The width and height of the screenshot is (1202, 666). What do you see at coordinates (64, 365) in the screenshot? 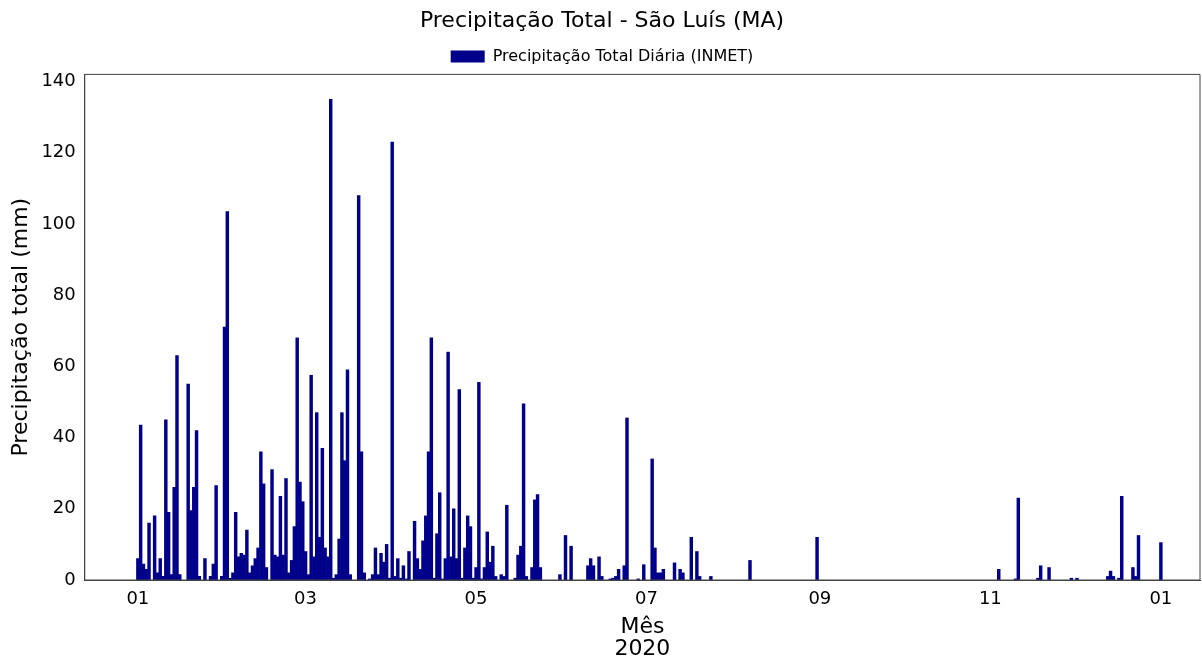
I see `y-tick-label: 60` at bounding box center [64, 365].